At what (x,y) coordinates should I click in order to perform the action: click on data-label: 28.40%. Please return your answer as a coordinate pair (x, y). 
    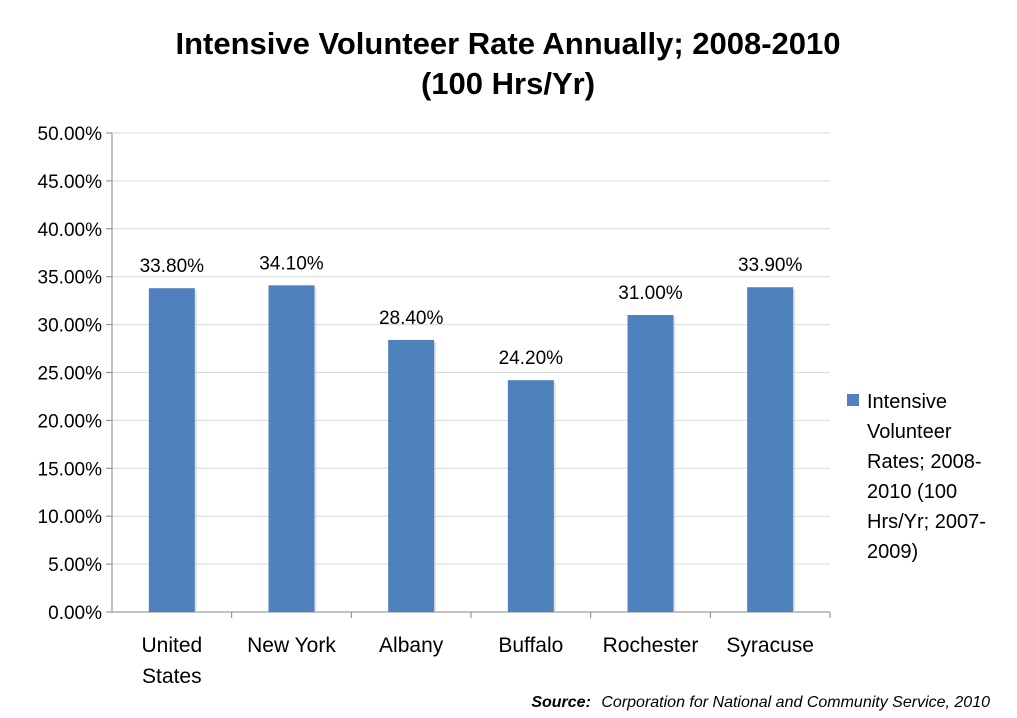
    Looking at the image, I should click on (411, 318).